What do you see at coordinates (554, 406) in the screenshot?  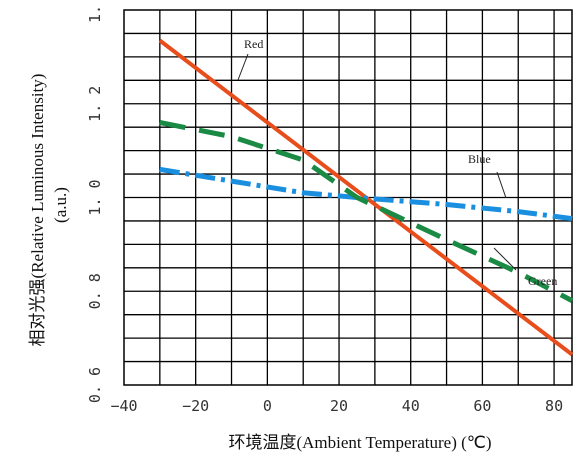 I see `x-tick-label: 80` at bounding box center [554, 406].